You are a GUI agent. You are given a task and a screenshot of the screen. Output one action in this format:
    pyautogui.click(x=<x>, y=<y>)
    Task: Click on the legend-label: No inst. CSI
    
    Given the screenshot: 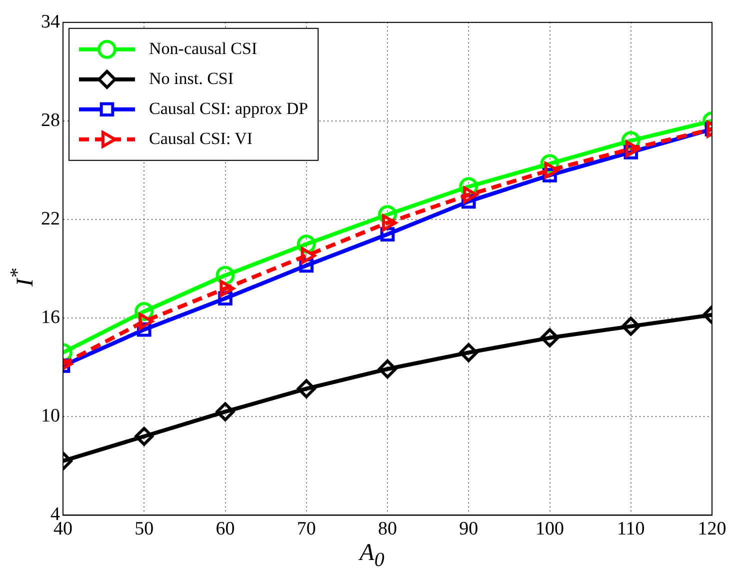 What is the action you would take?
    pyautogui.click(x=191, y=78)
    